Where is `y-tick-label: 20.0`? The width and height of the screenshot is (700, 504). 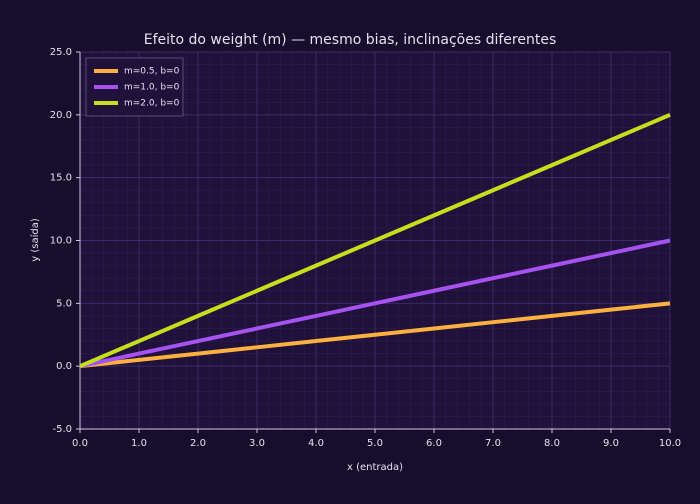 y-tick-label: 20.0 is located at coordinates (61, 115).